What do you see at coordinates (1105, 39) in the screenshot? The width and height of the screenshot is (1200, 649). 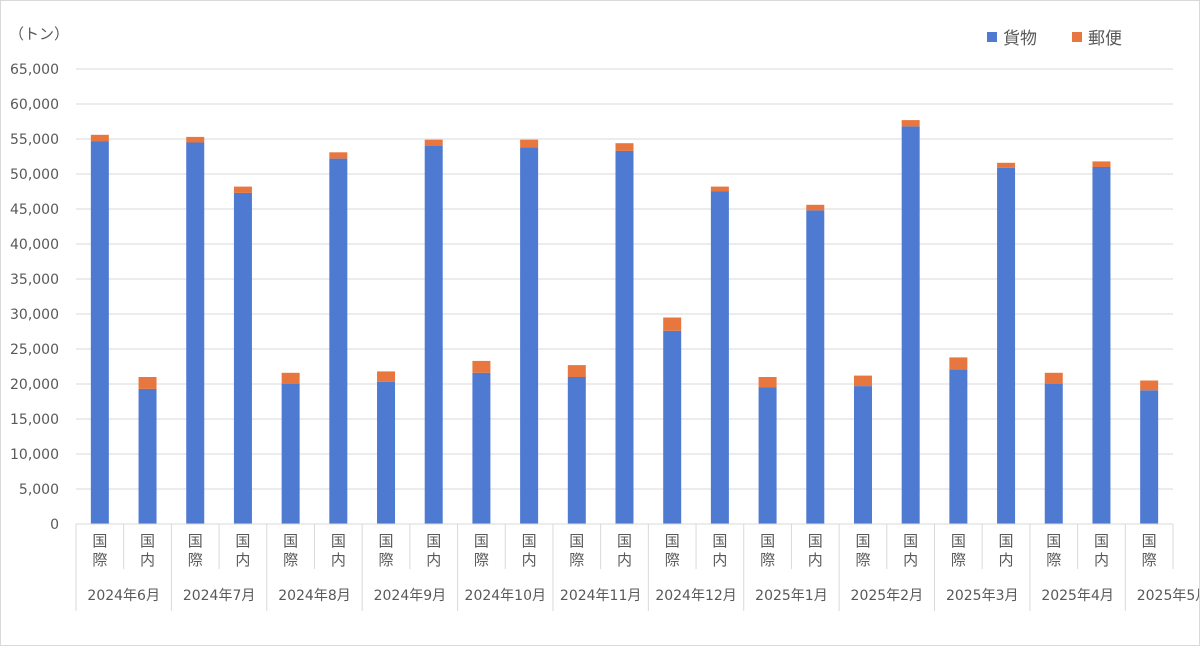 I see `legend-label-mail: 郵便` at bounding box center [1105, 39].